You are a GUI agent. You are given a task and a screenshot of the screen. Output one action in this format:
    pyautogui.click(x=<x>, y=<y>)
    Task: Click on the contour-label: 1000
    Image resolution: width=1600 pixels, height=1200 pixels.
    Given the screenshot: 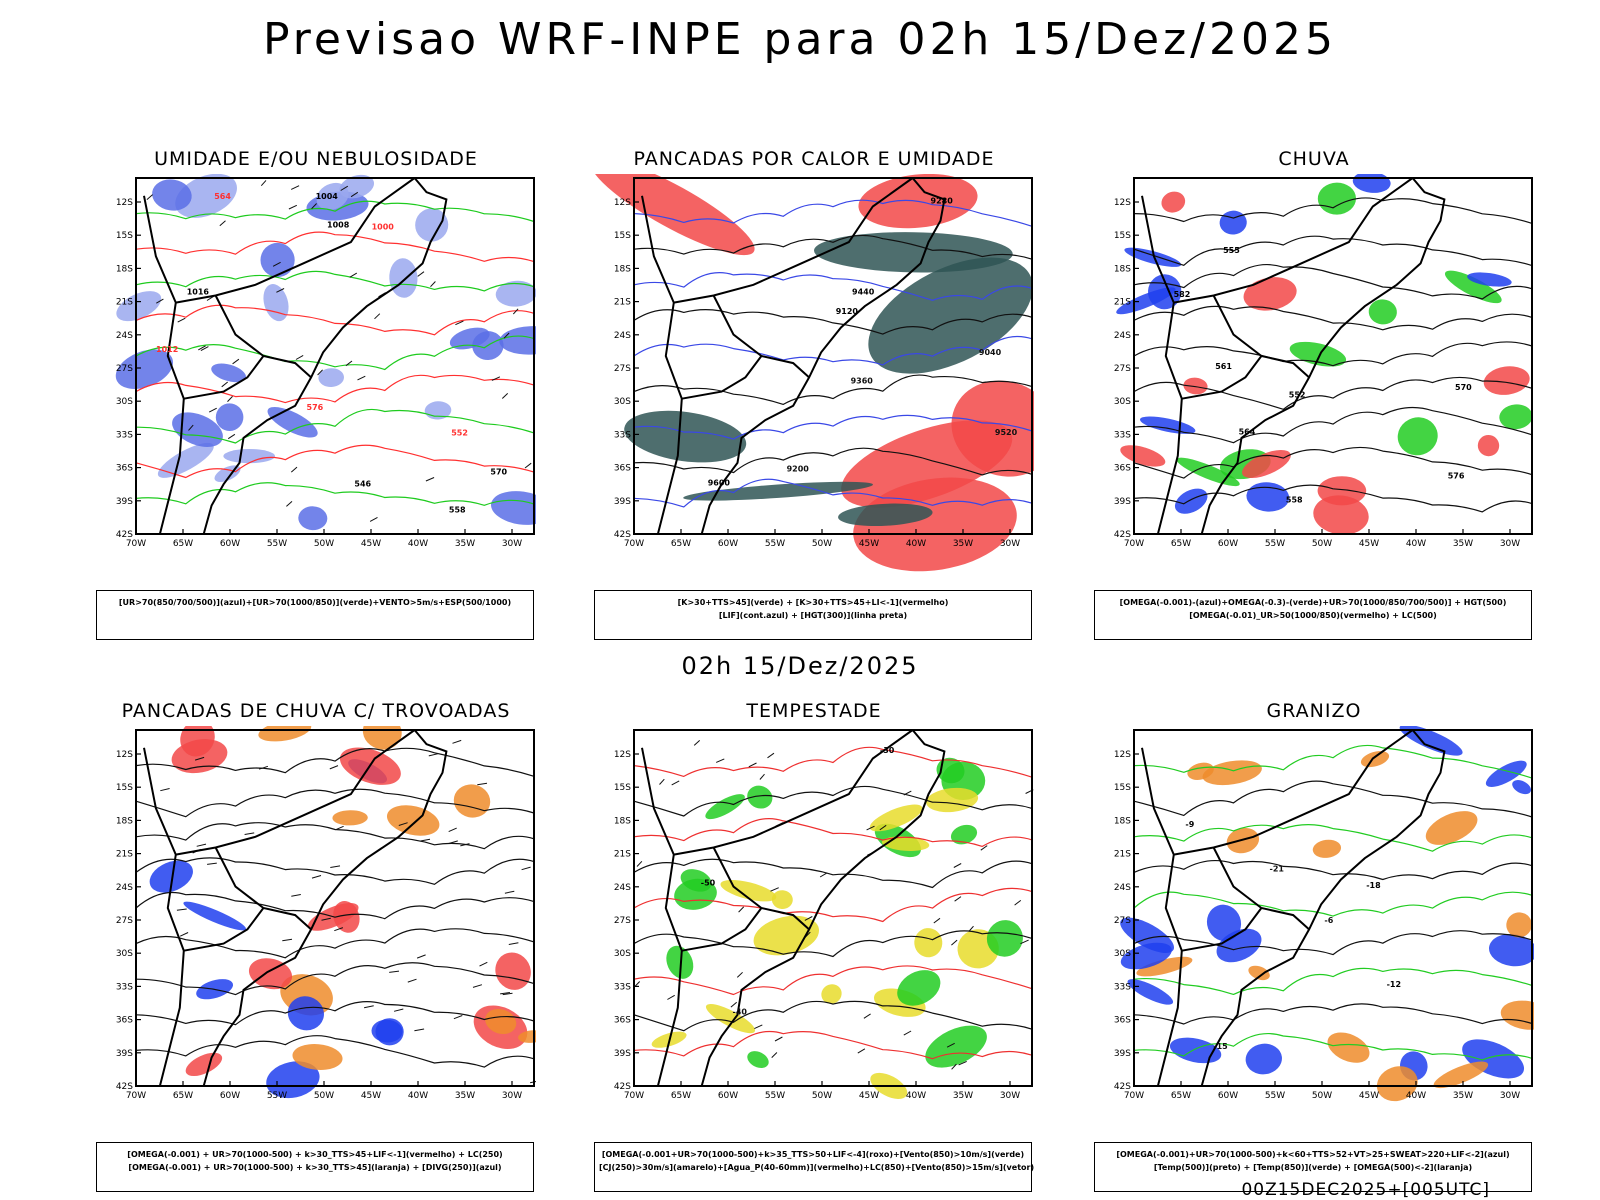 What is the action you would take?
    pyautogui.click(x=383, y=226)
    